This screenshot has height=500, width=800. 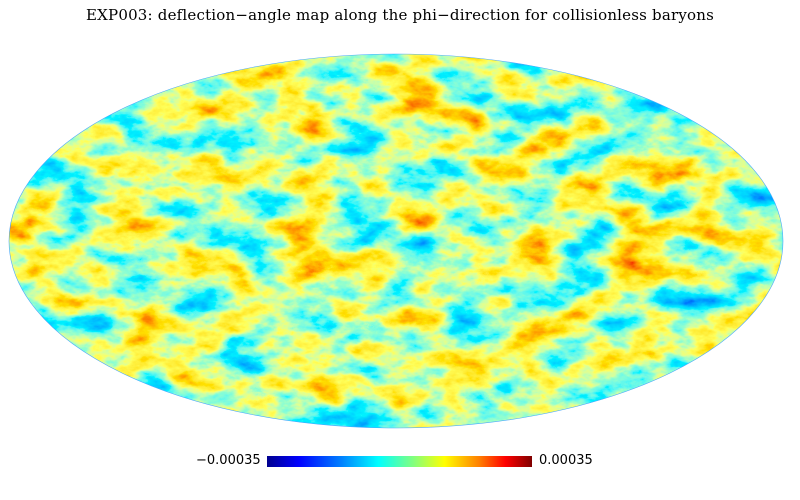 I want to click on colorbar-max-label: 0.00035, so click(x=566, y=460).